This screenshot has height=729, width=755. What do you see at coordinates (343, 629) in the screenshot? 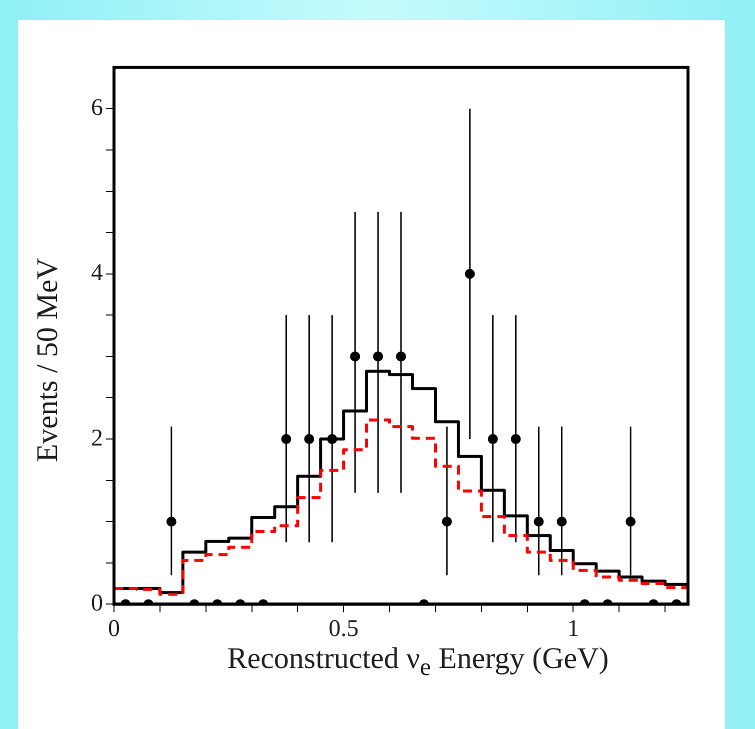
I see `x-tick-label: 0.5` at bounding box center [343, 629].